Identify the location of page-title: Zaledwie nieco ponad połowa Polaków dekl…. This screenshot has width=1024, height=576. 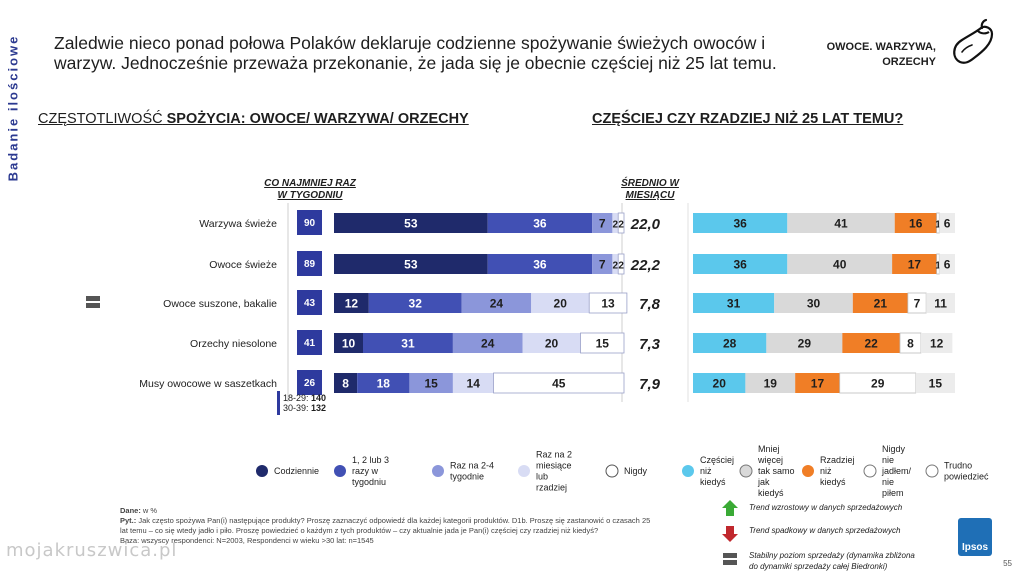
(415, 53).